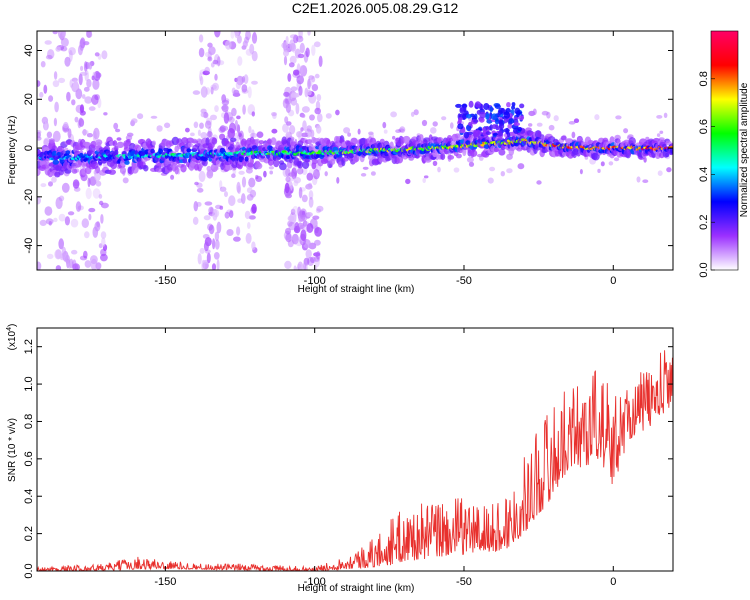 Image resolution: width=750 pixels, height=600 pixels. What do you see at coordinates (356, 588) in the screenshot?
I see `snr-x-axis-label: Height of straight line (km)` at bounding box center [356, 588].